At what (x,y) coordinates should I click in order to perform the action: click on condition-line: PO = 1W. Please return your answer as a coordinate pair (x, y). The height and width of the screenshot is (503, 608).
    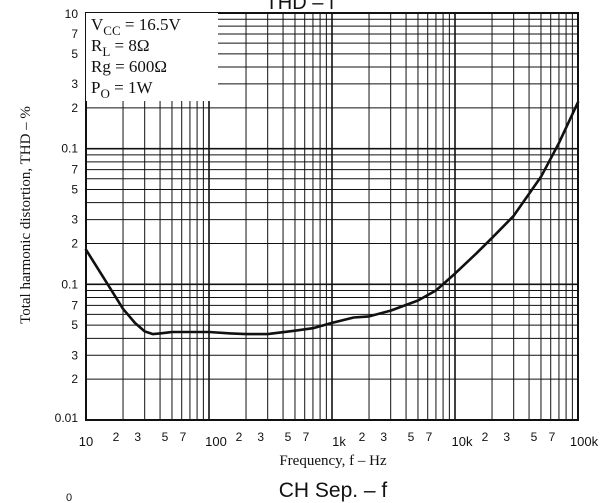
    Looking at the image, I should click on (122, 89).